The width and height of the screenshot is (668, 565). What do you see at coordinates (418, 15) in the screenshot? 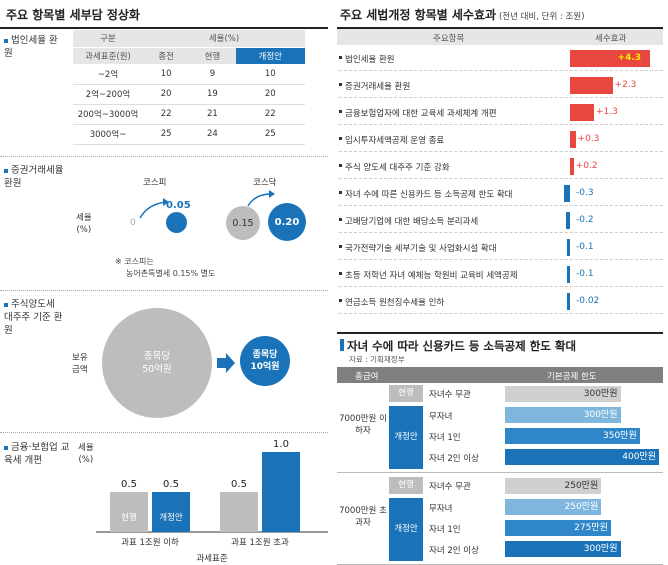
I see `right-title: 주요 세법개정 항목별 세수효과` at bounding box center [418, 15].